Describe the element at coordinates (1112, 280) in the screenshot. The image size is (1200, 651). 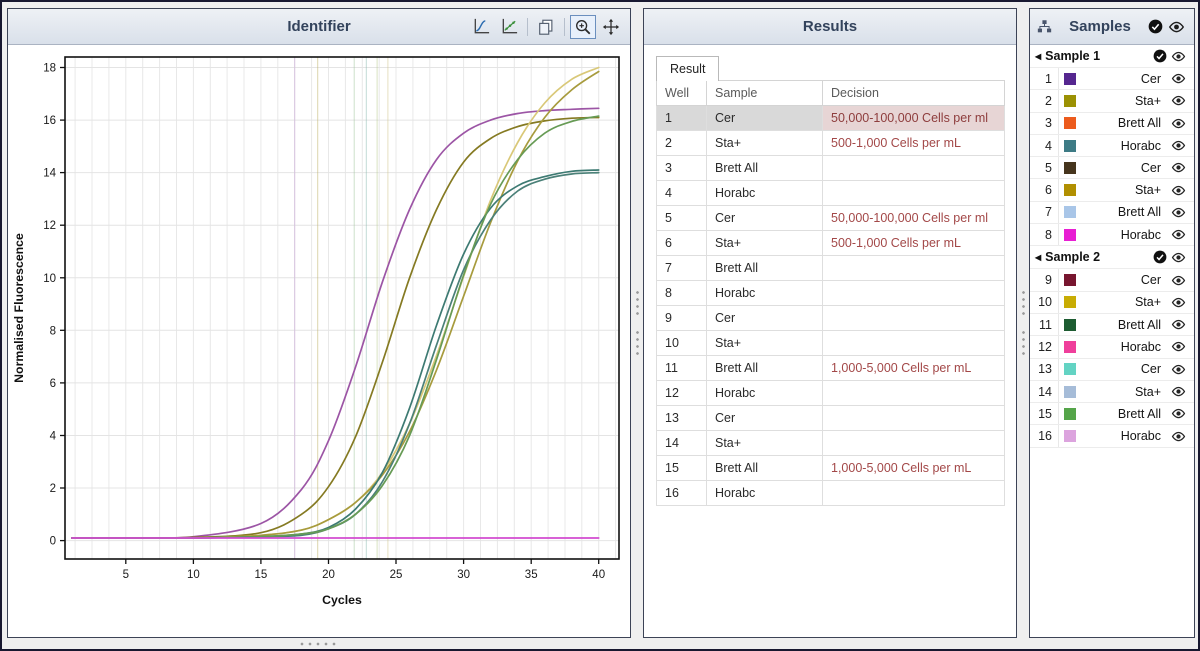
I see `sample-well-row: 9 Cer` at that location.